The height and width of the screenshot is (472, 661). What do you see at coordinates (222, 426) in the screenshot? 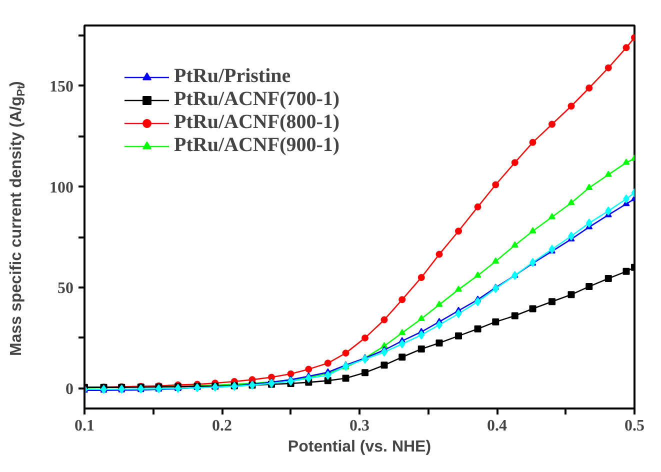
I see `x-tick-label: 0.2` at bounding box center [222, 426].